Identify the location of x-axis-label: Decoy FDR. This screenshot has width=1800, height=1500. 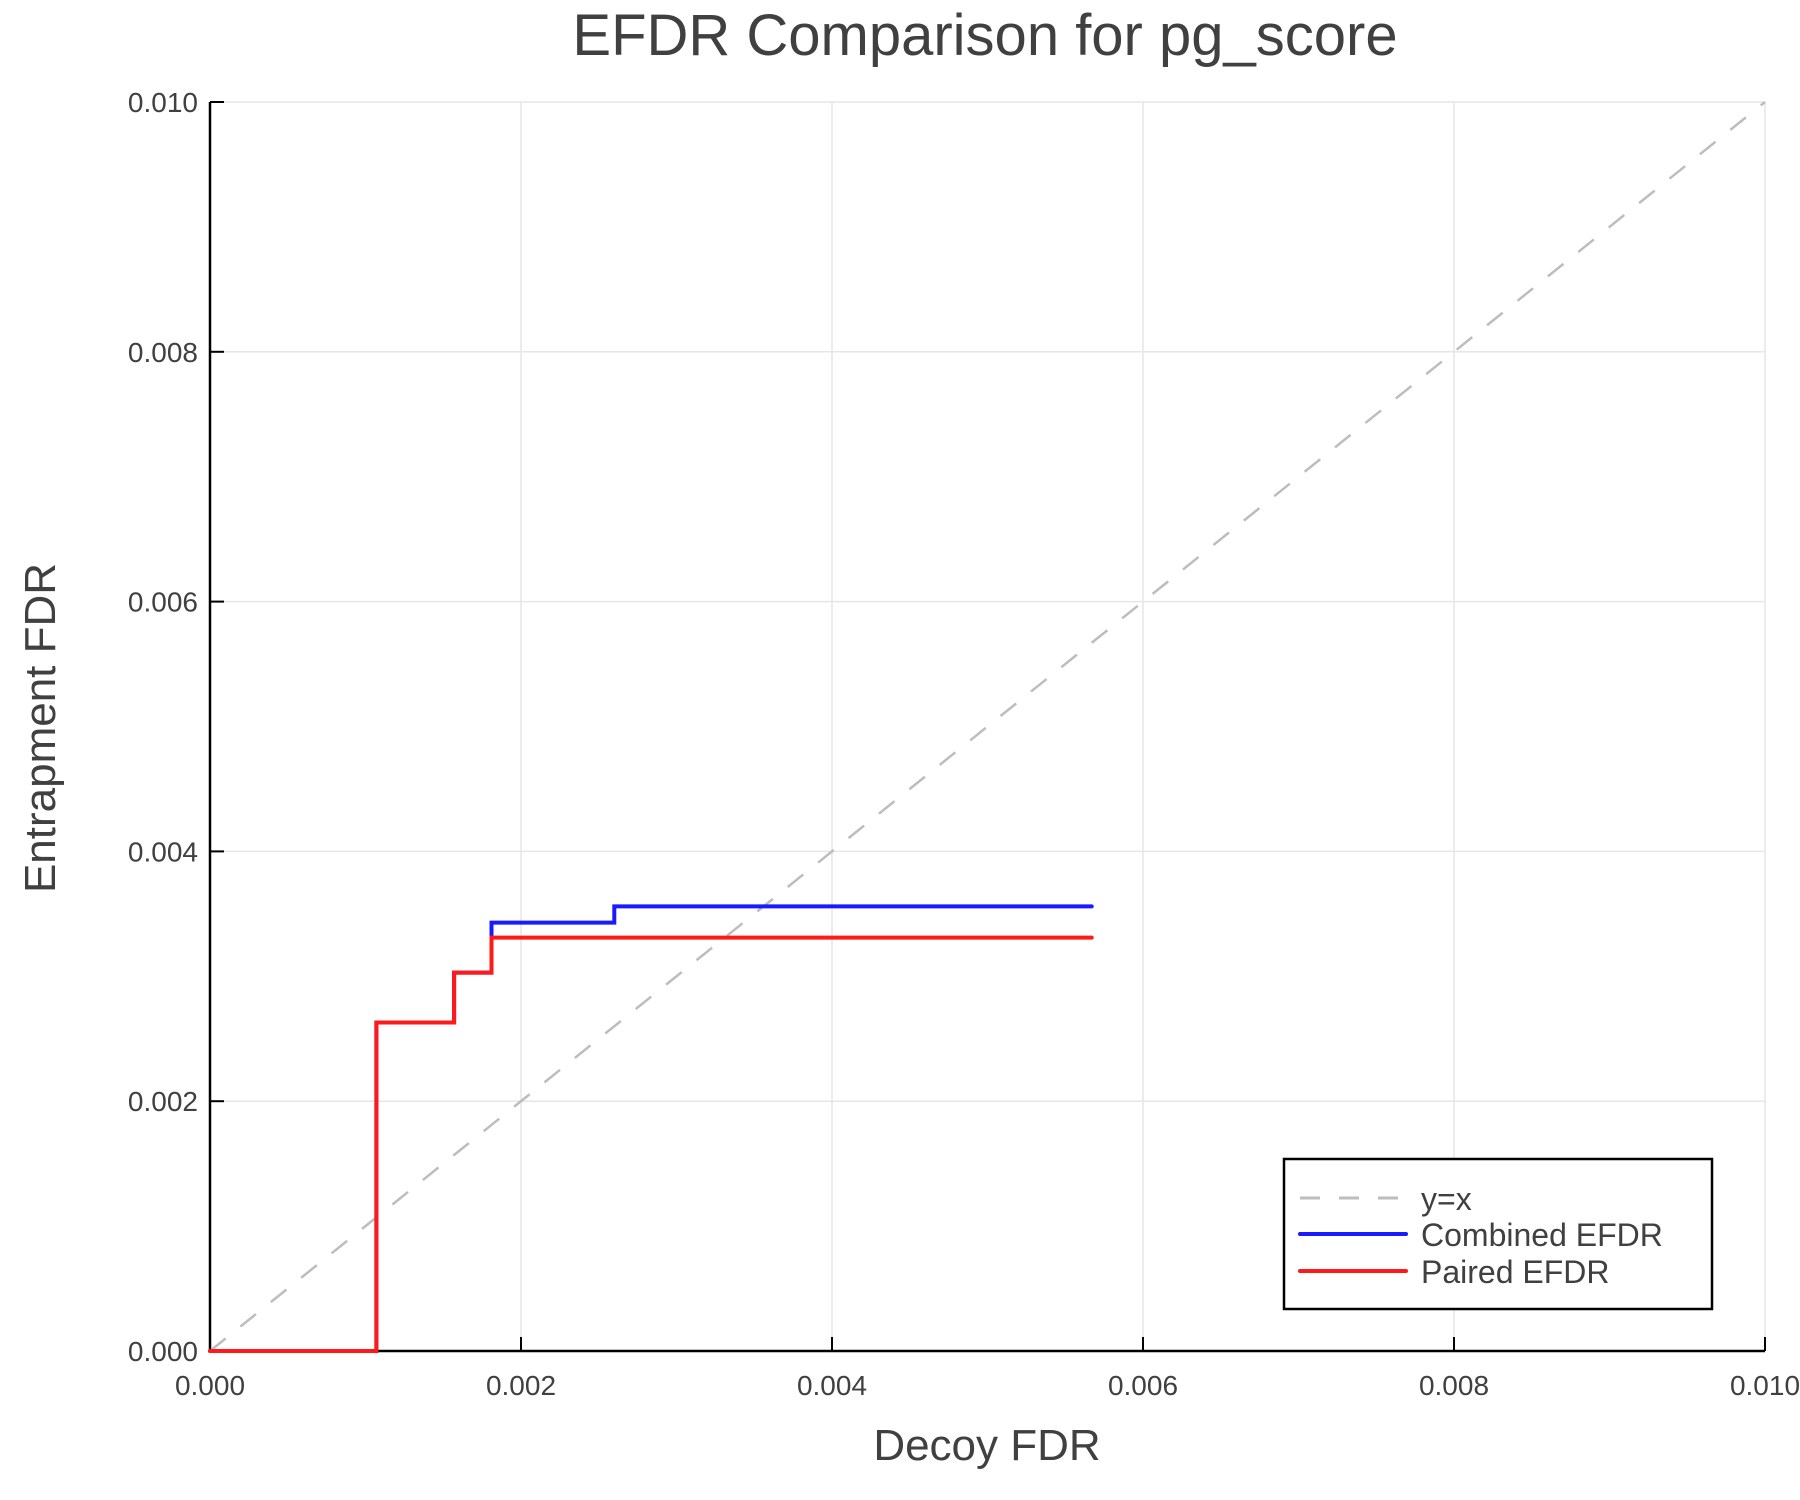
(986, 1445).